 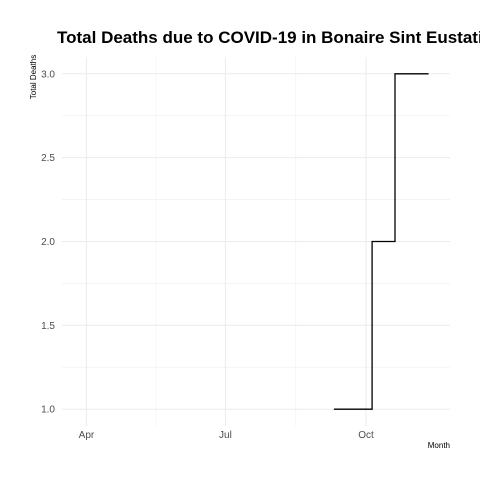 I want to click on x-tick-label: Apr, so click(x=87, y=435).